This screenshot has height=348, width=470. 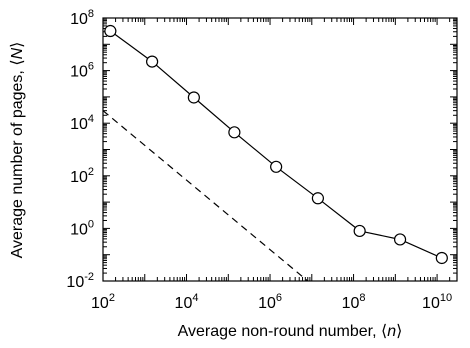 I want to click on x-tick-labels: 10² 10⁴ 10⁶ 10⁸ 10¹⁰, so click(x=271, y=302).